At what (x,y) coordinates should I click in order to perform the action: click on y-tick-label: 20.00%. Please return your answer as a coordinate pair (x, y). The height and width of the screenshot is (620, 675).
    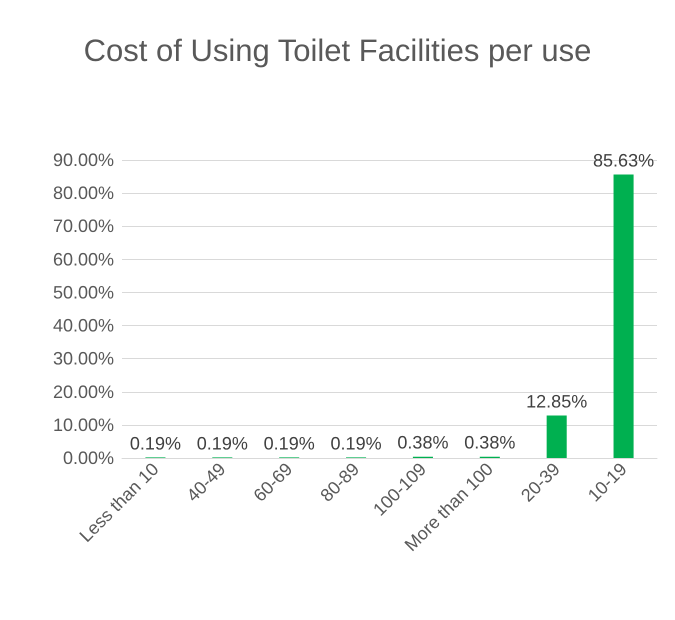
    Looking at the image, I should click on (83, 392).